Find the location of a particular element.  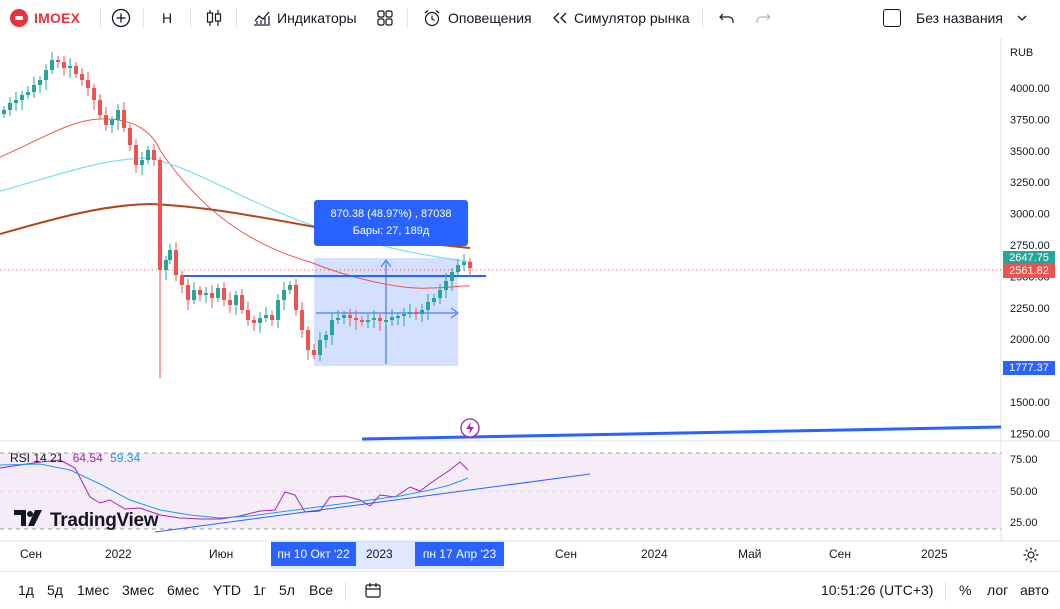

time-highlight-end: пн 17 Апр '23 is located at coordinates (459, 554).